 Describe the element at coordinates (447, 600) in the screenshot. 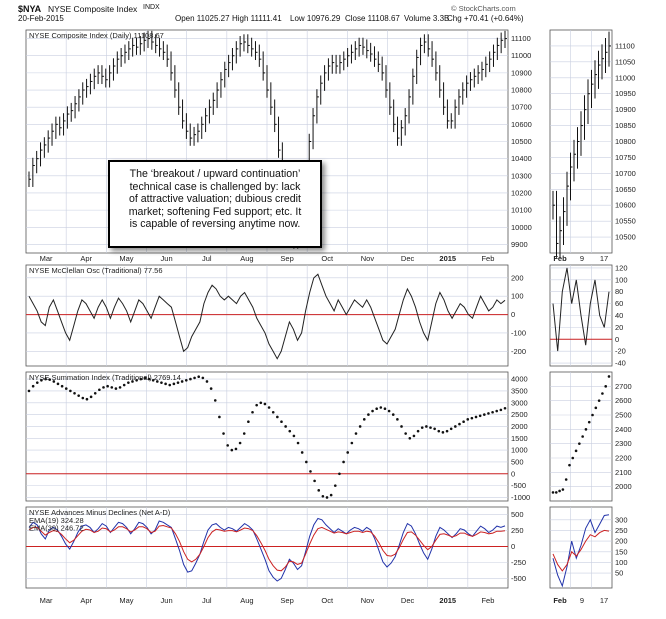

I see `x-month-label: 2015` at that location.